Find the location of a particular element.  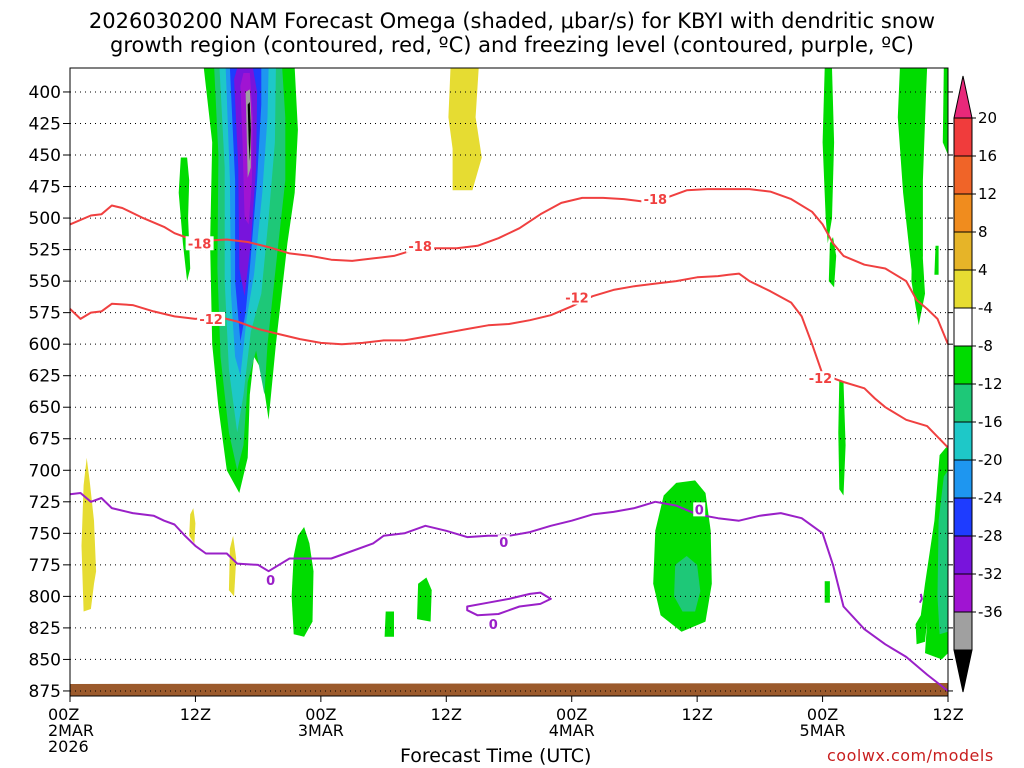

contour-freezing-blip is located at coordinates (920, 598).